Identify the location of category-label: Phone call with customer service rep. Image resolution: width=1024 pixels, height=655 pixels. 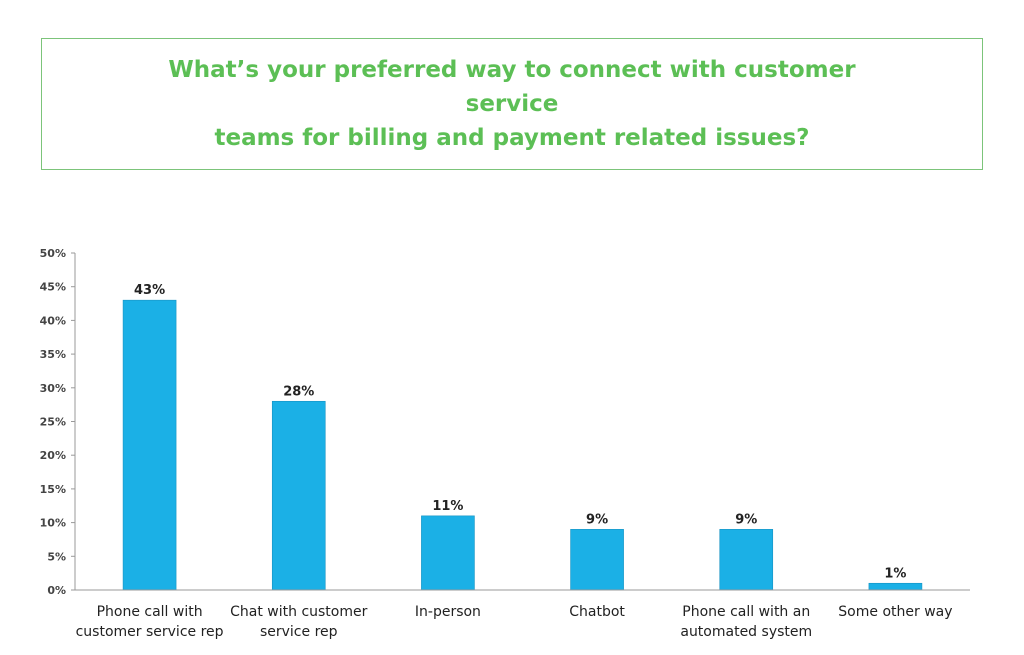
(150, 622).